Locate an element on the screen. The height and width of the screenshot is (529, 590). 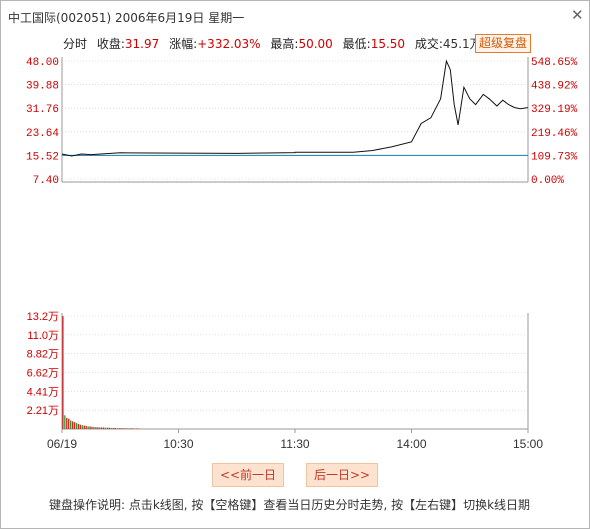
mode-label: 分时 is located at coordinates (75, 44).